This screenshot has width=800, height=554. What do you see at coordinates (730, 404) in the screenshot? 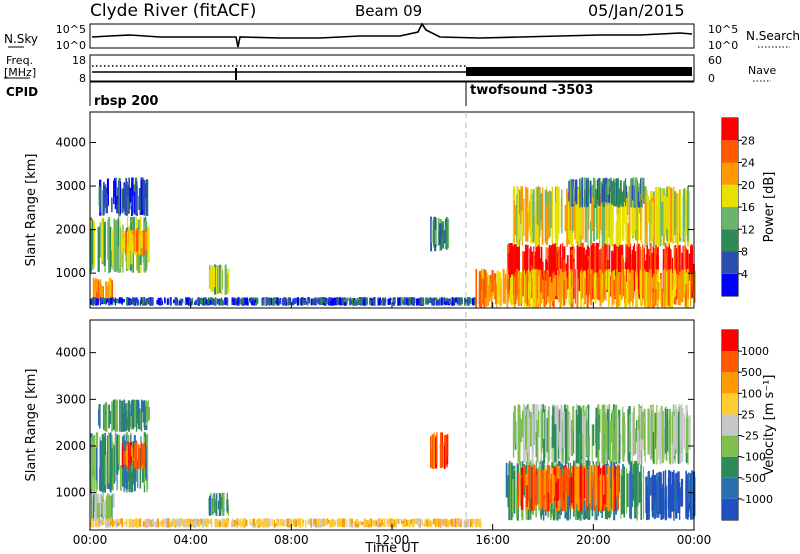
I see `colorbar-swatch` at bounding box center [730, 404].